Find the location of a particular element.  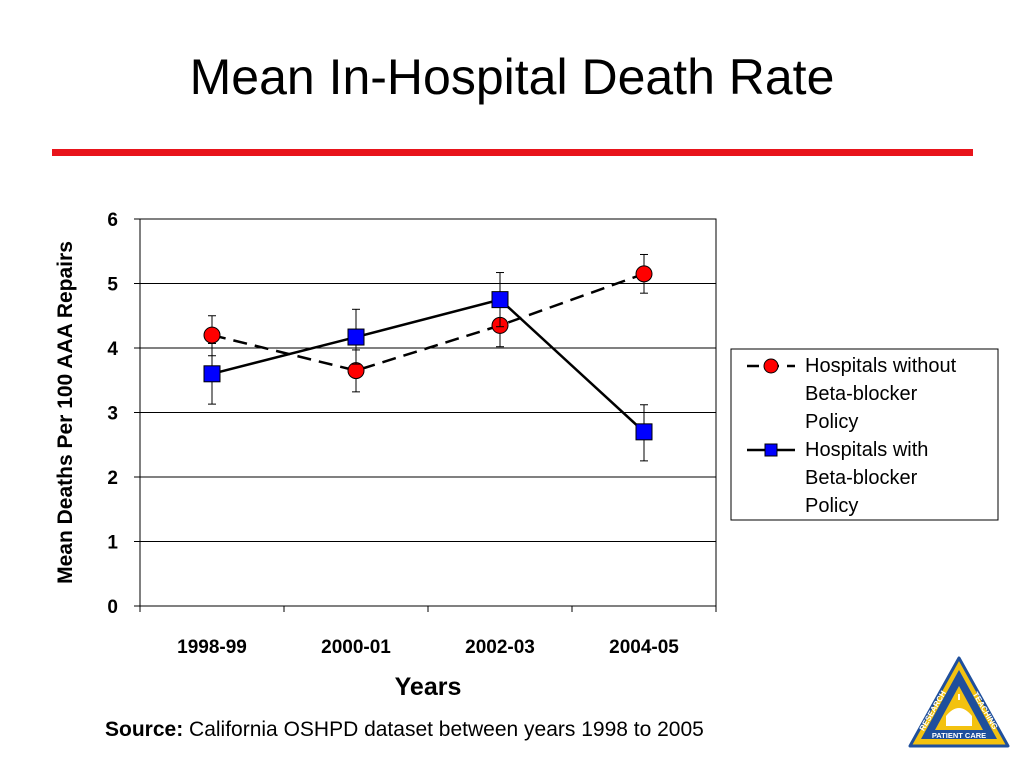

source-label: Source: is located at coordinates (144, 729).